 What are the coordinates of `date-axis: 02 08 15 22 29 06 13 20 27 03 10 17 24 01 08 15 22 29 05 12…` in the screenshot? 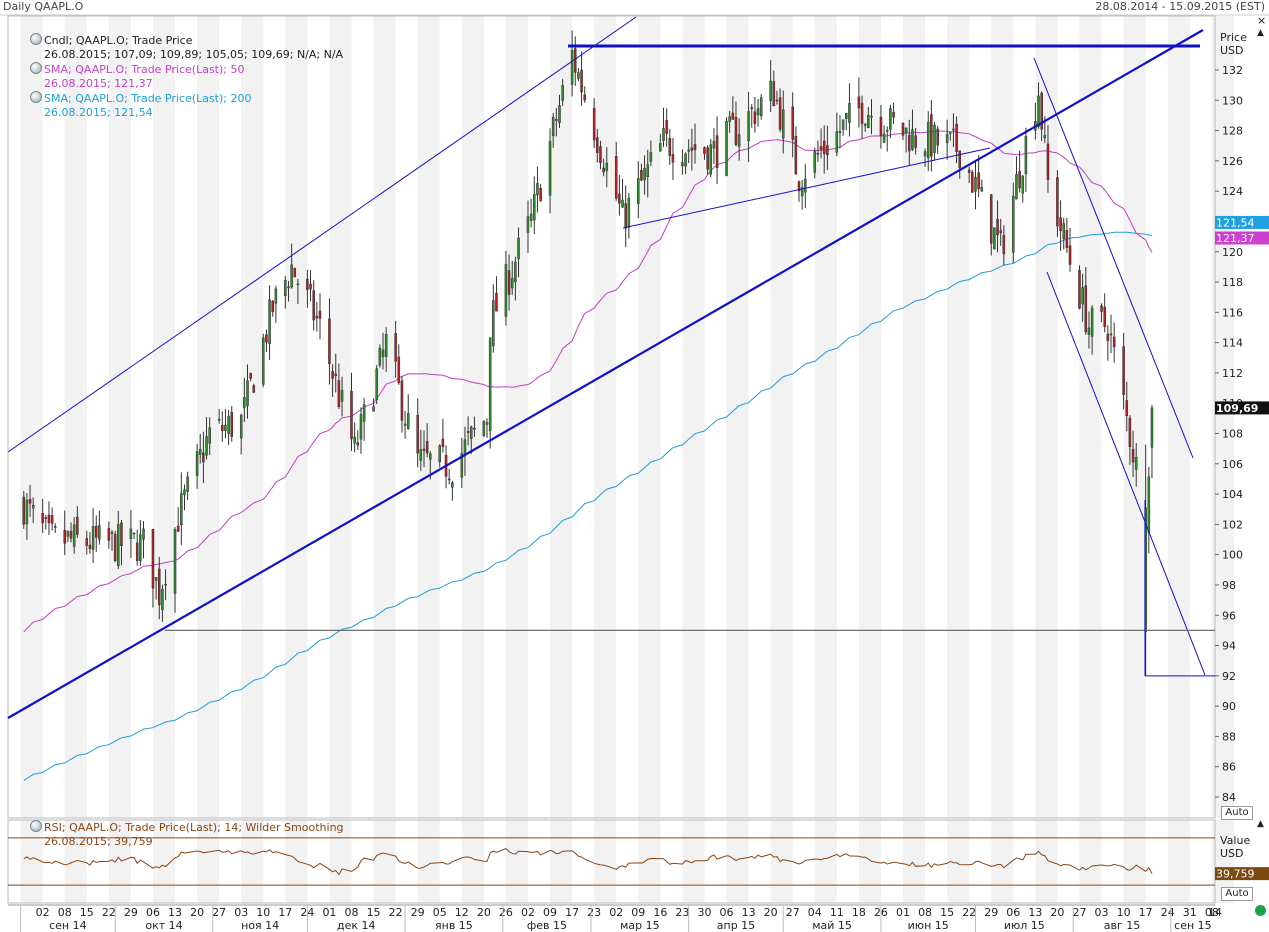 It's located at (615, 918).